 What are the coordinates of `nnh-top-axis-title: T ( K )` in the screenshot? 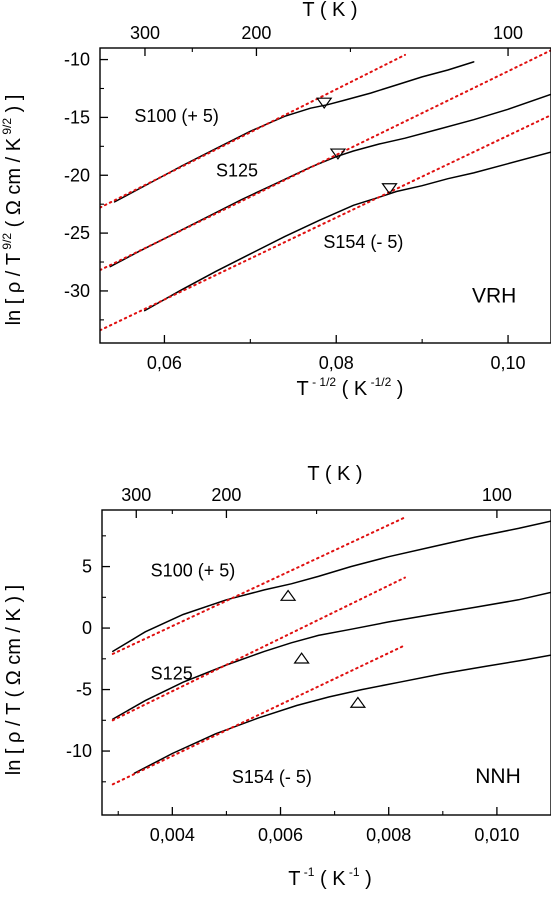 It's located at (334, 474).